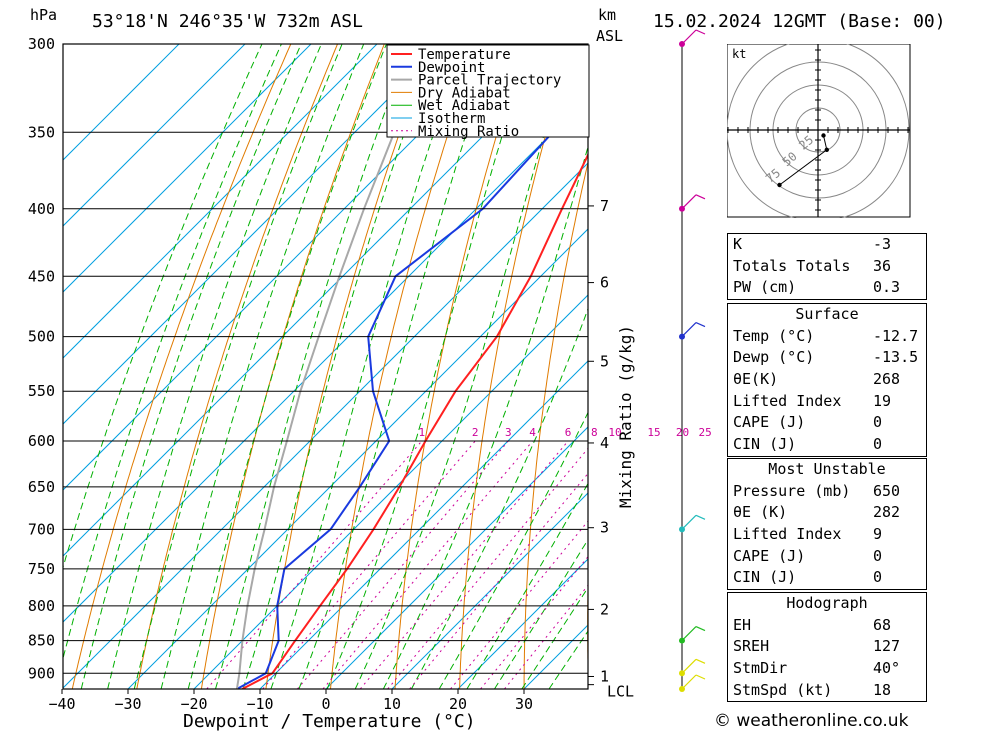 Image resolution: width=1000 pixels, height=733 pixels. I want to click on hodograph-label: StmDir, so click(760, 668).